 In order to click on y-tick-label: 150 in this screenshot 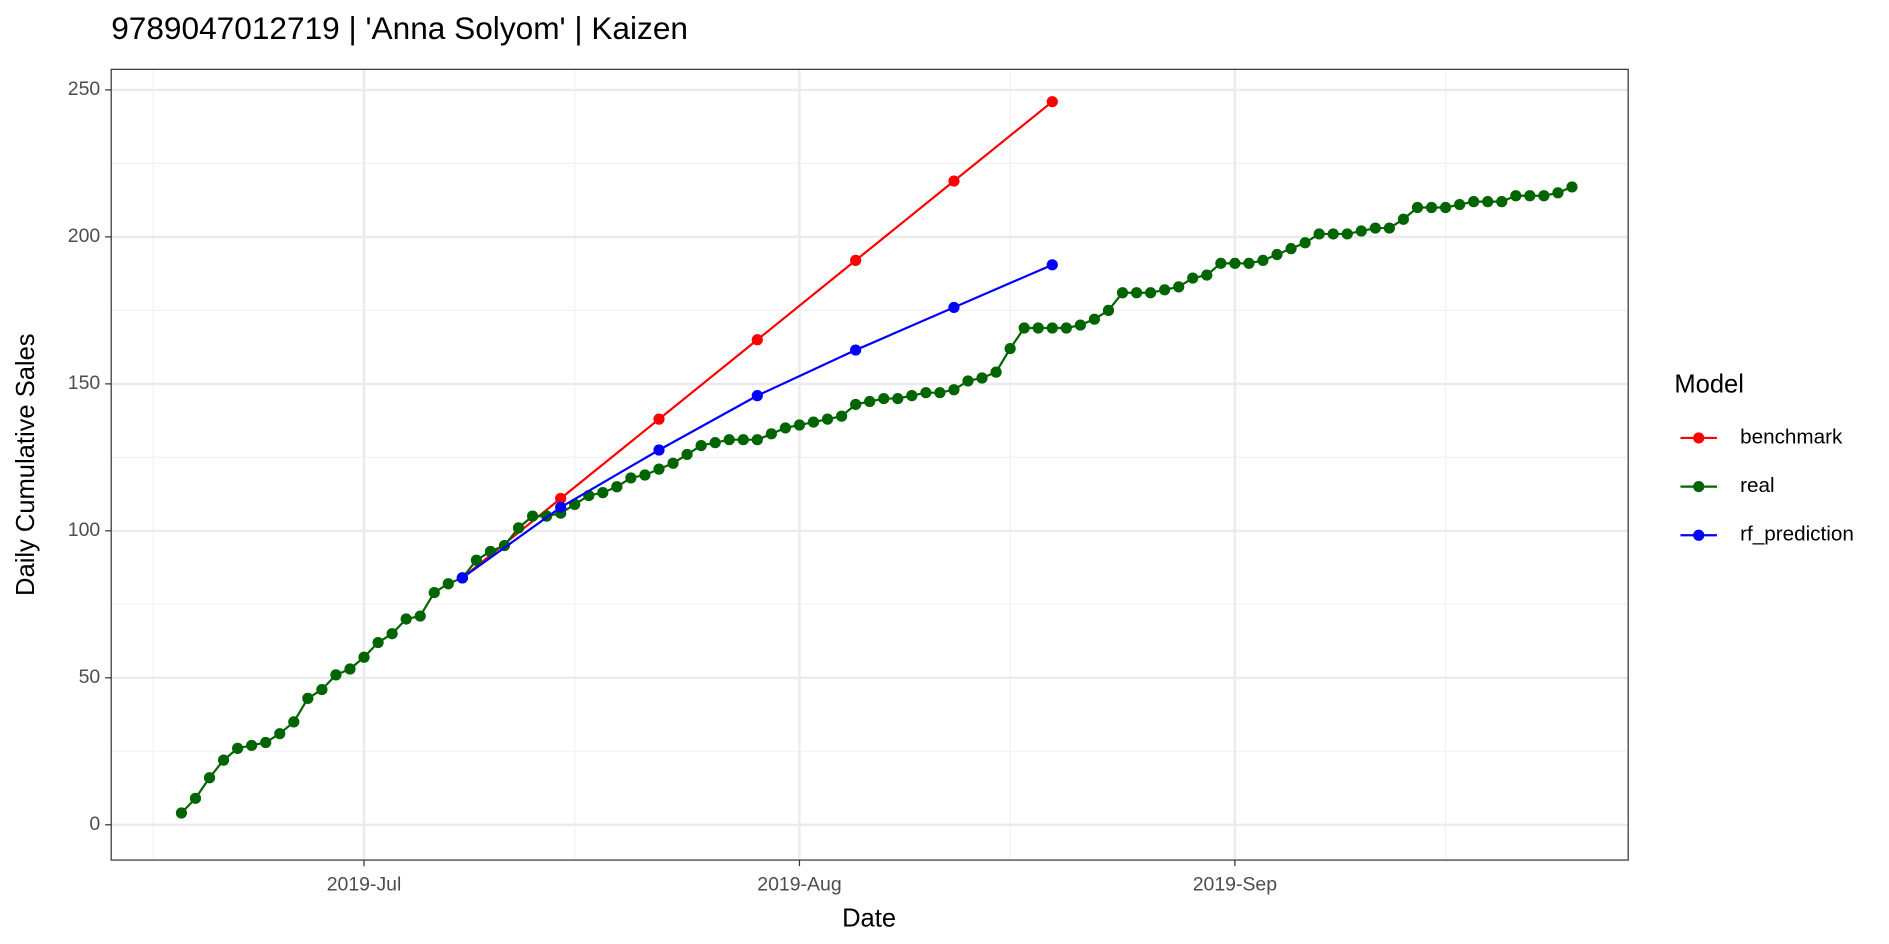, I will do `click(84, 383)`.